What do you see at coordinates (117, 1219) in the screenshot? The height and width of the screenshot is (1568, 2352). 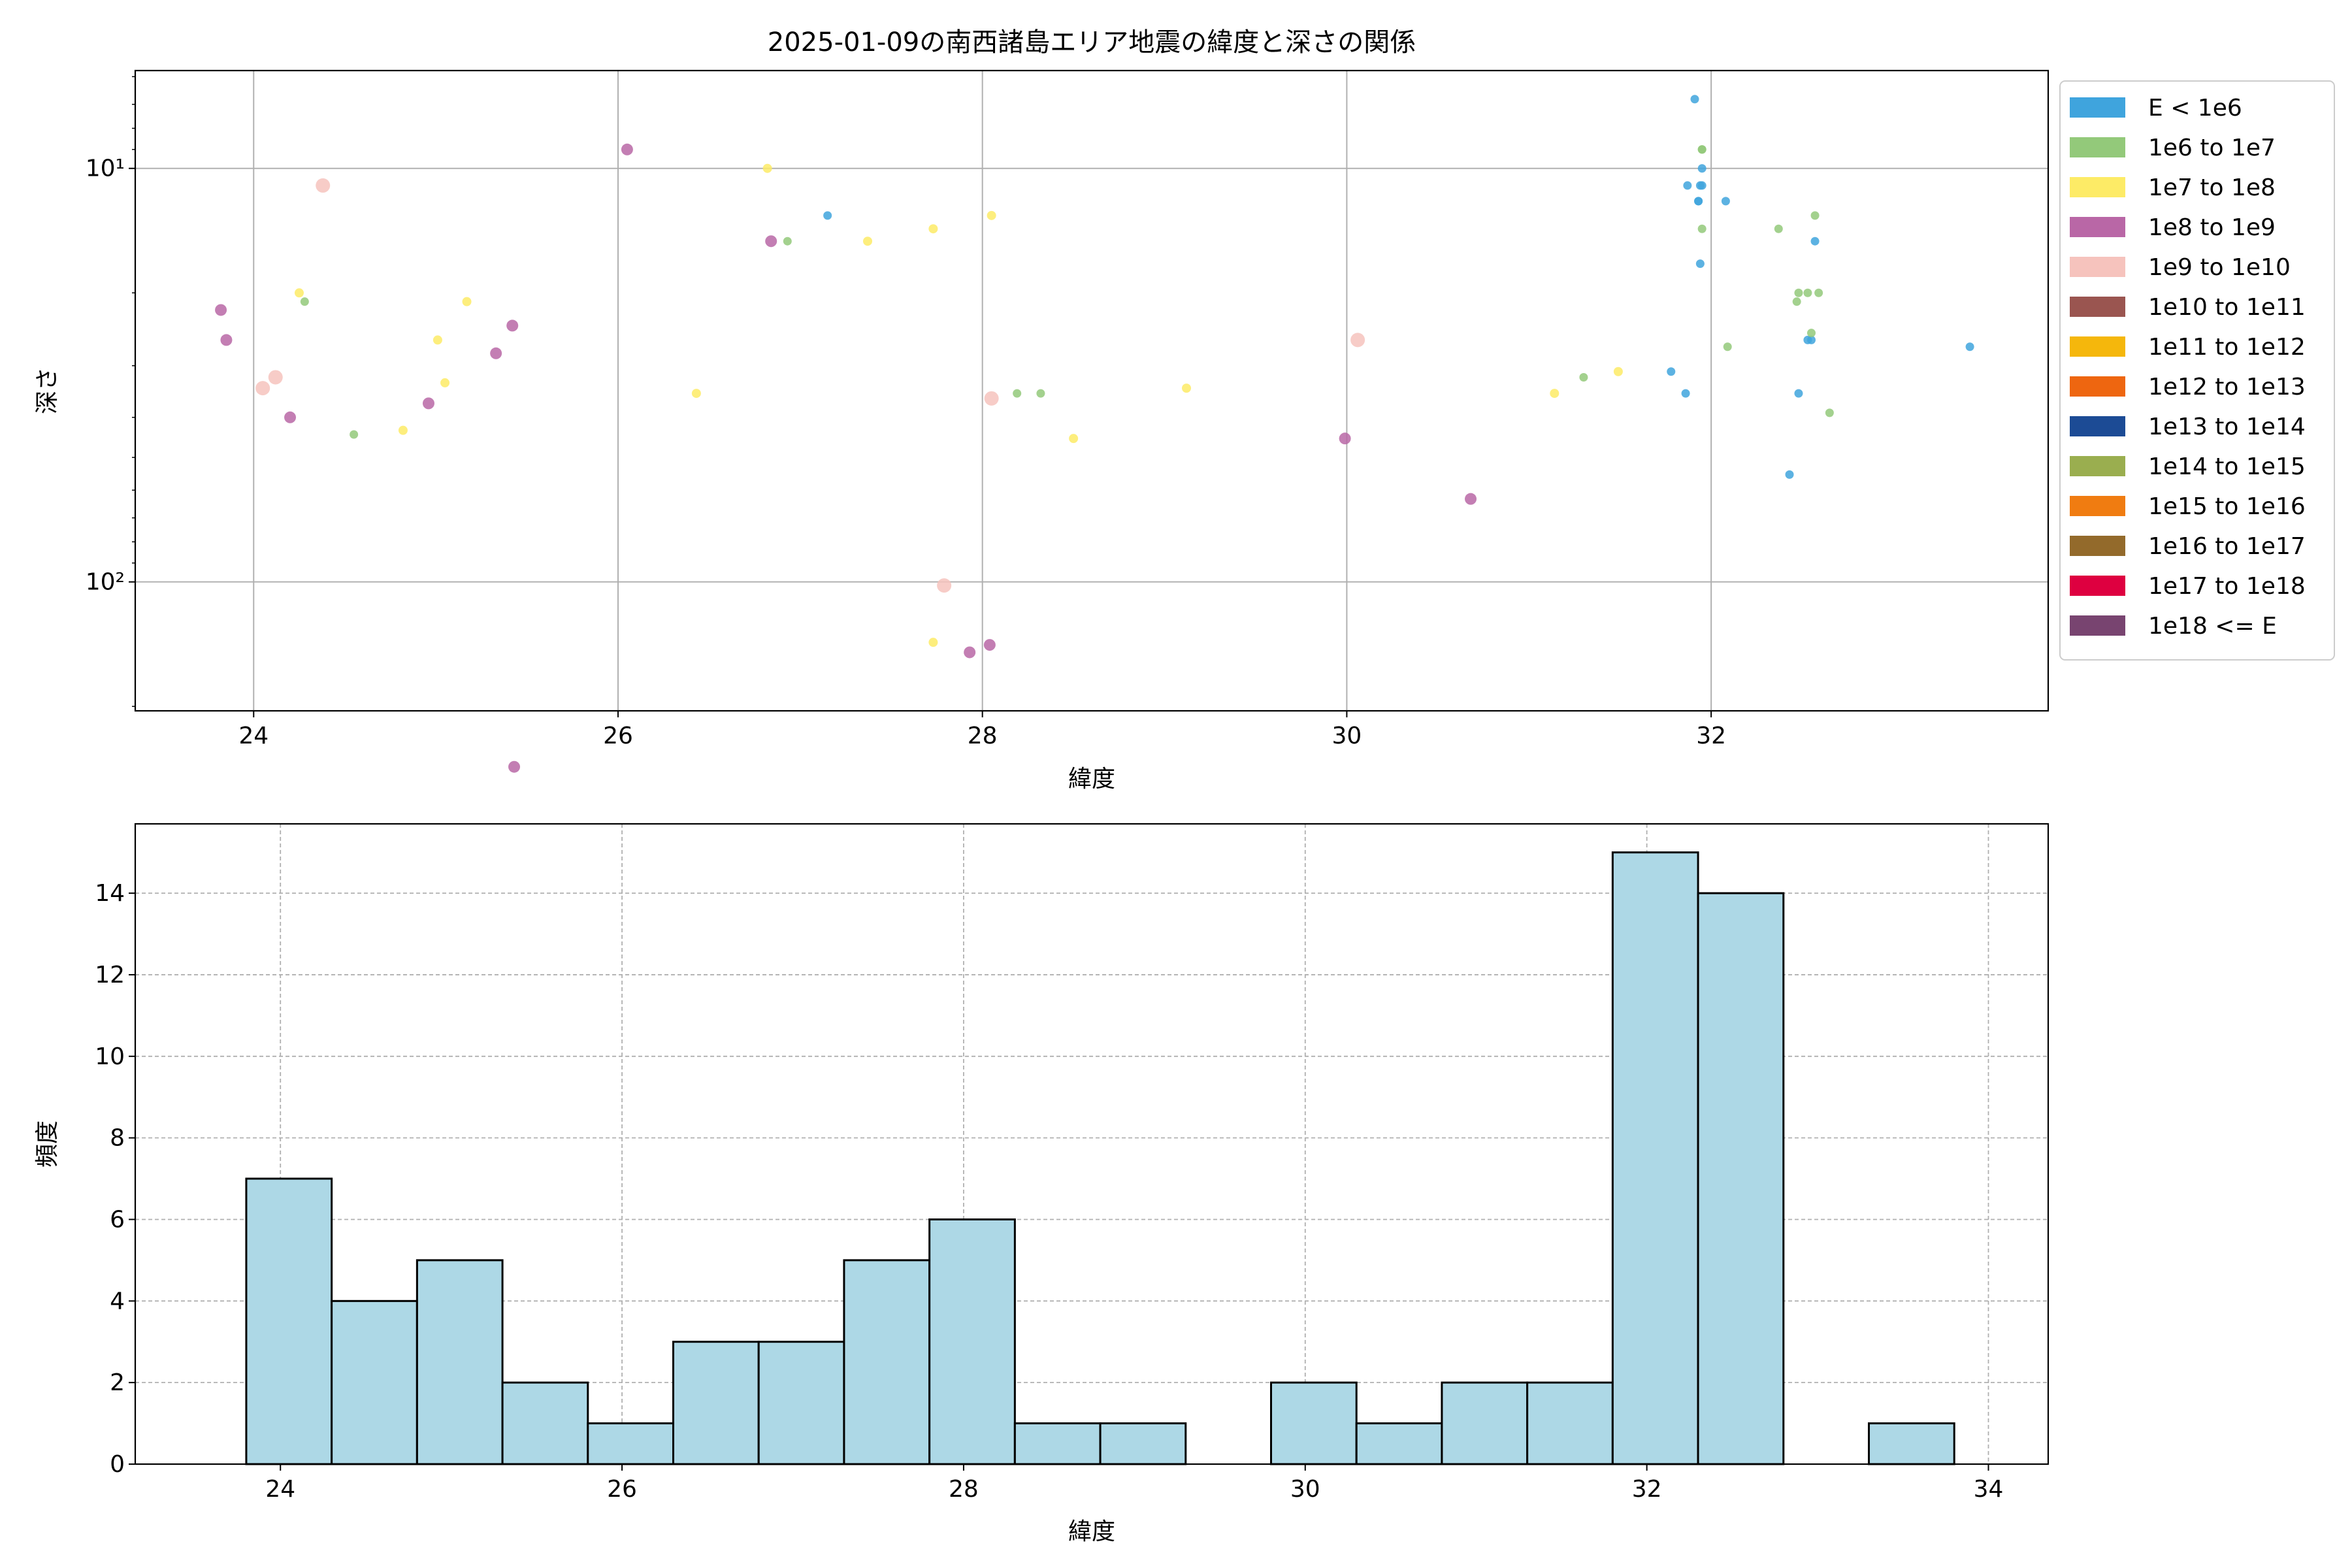 I see `y-tick-label: 6` at bounding box center [117, 1219].